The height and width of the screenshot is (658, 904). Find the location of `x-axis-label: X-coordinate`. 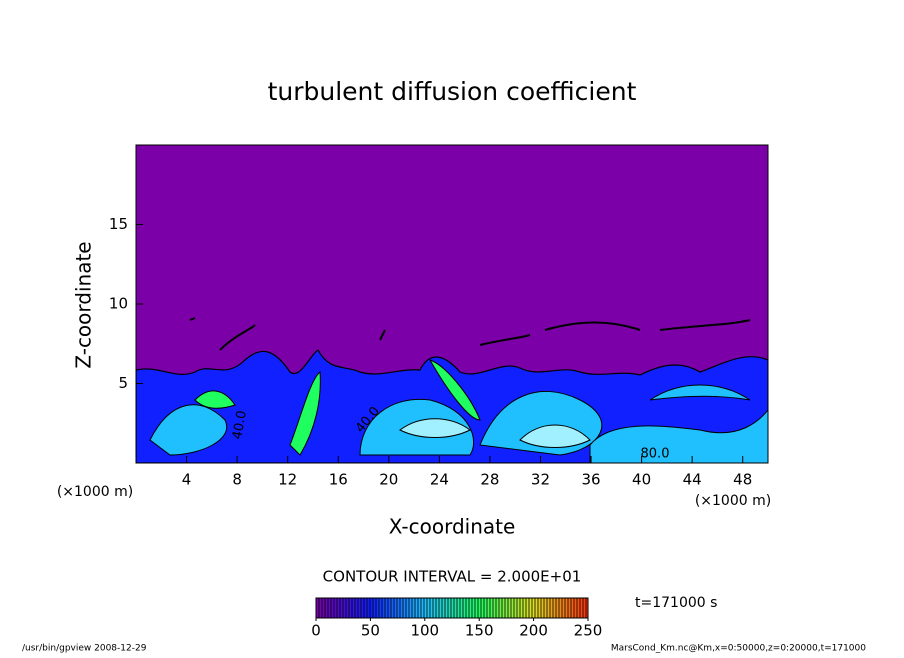

x-axis-label: X-coordinate is located at coordinates (452, 527).